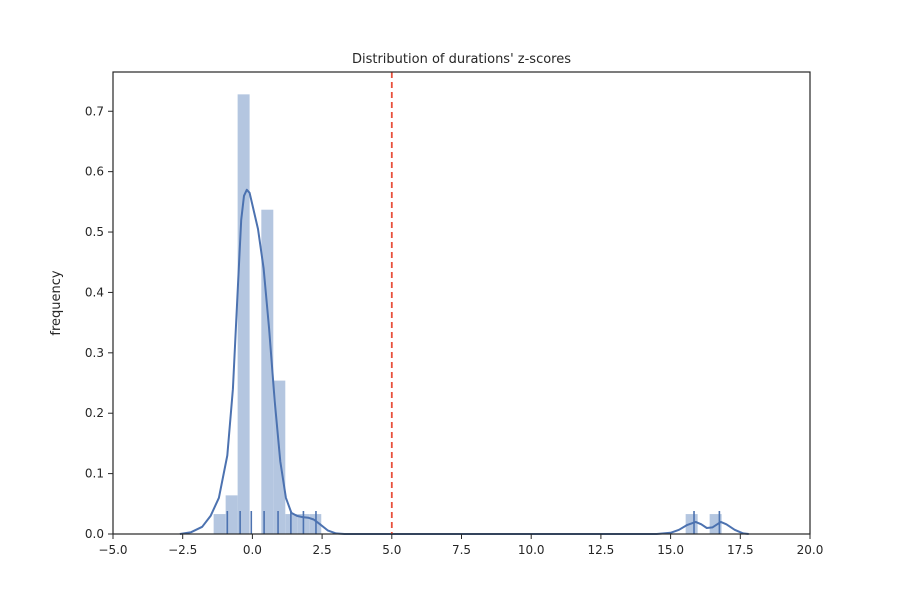 The height and width of the screenshot is (600, 900). What do you see at coordinates (461, 550) in the screenshot?
I see `x-tick-label-5: 7.5` at bounding box center [461, 550].